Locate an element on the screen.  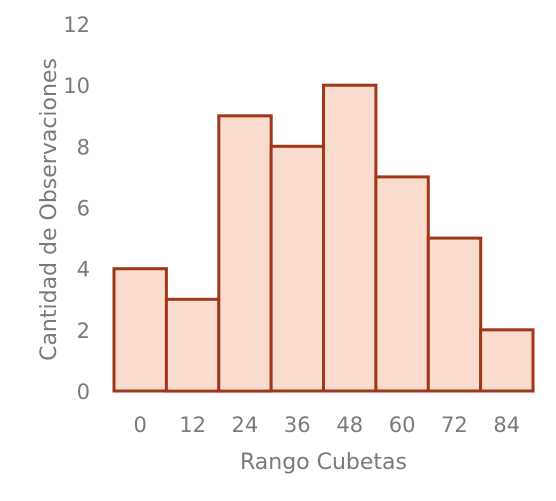
x-tick-label: 36 is located at coordinates (297, 425).